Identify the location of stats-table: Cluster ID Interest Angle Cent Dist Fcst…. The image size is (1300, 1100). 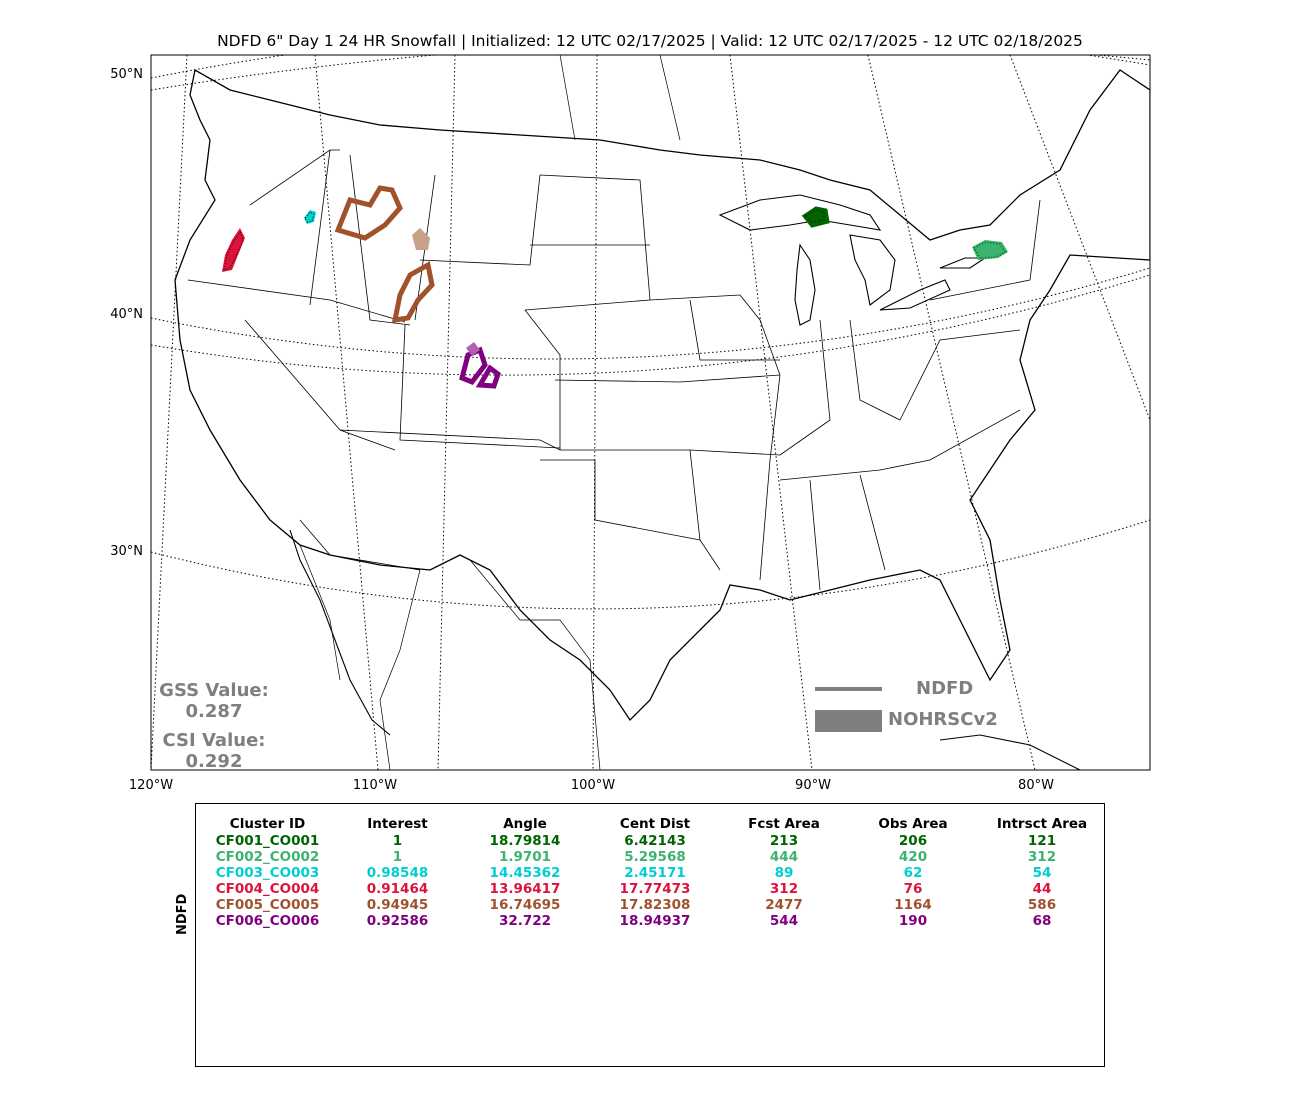
(653, 872).